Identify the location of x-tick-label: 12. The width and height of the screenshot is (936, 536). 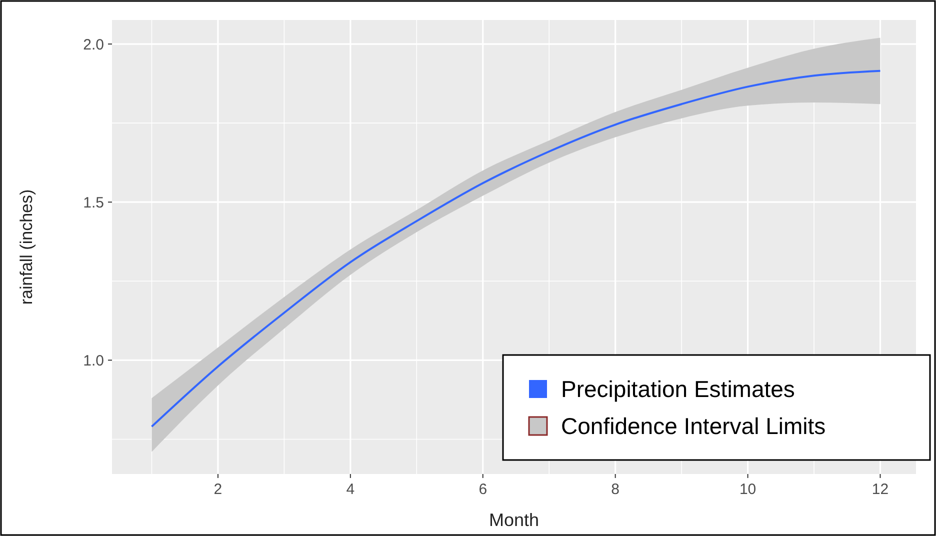
(880, 489).